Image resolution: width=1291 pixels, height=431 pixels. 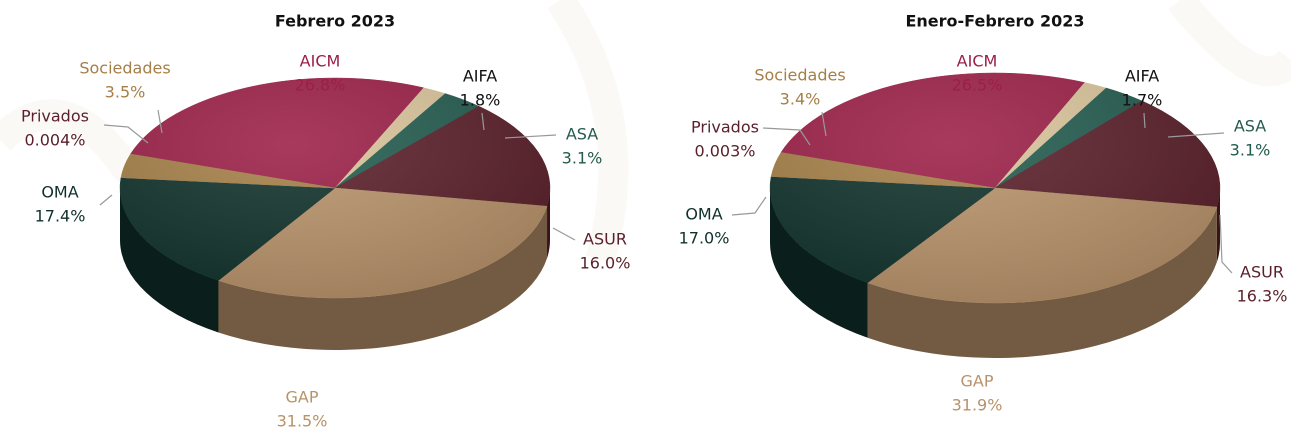 I want to click on slice-value-label: 26.5%, so click(x=977, y=85).